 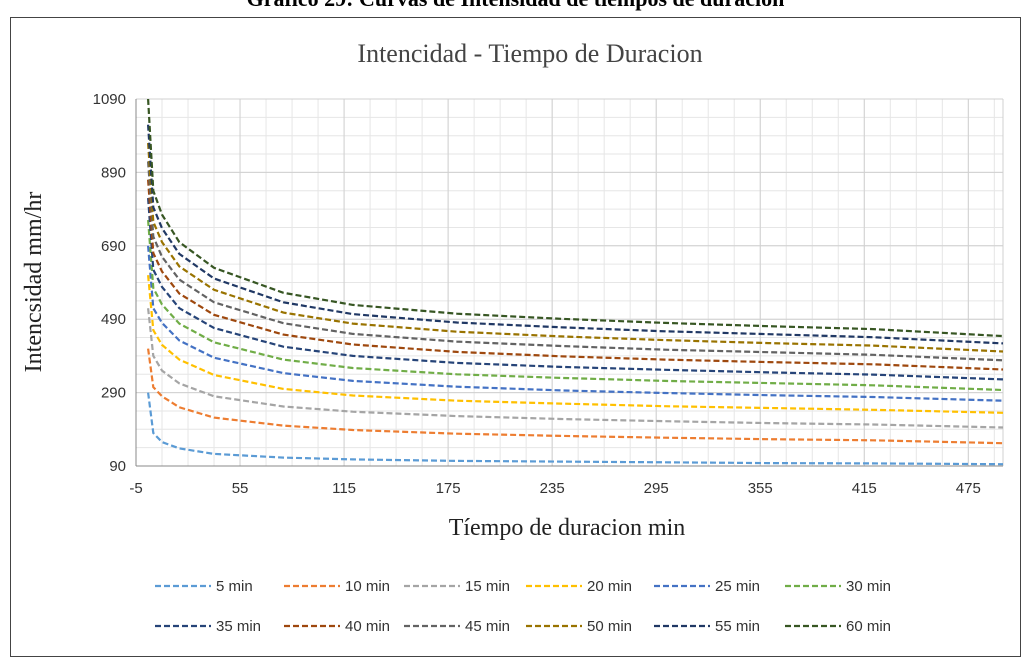 I want to click on legend-label: 5 min, so click(x=234, y=586).